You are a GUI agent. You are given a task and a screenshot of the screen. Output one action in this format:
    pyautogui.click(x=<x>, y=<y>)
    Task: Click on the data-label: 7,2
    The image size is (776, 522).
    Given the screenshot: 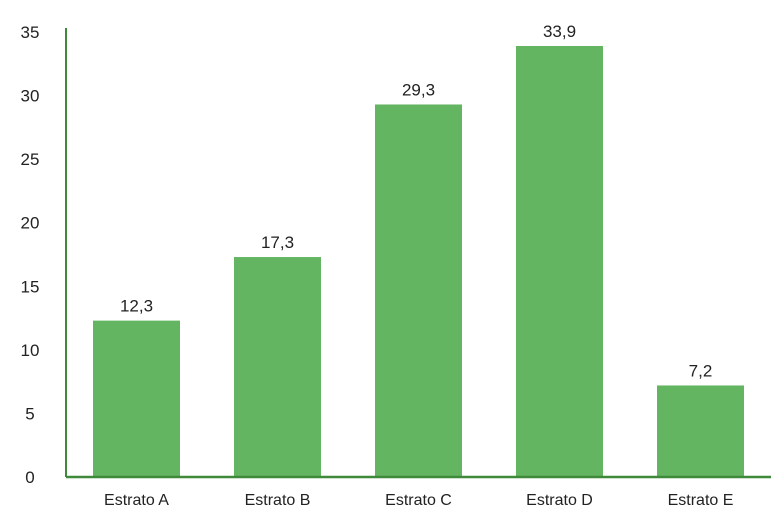 What is the action you would take?
    pyautogui.click(x=701, y=370)
    